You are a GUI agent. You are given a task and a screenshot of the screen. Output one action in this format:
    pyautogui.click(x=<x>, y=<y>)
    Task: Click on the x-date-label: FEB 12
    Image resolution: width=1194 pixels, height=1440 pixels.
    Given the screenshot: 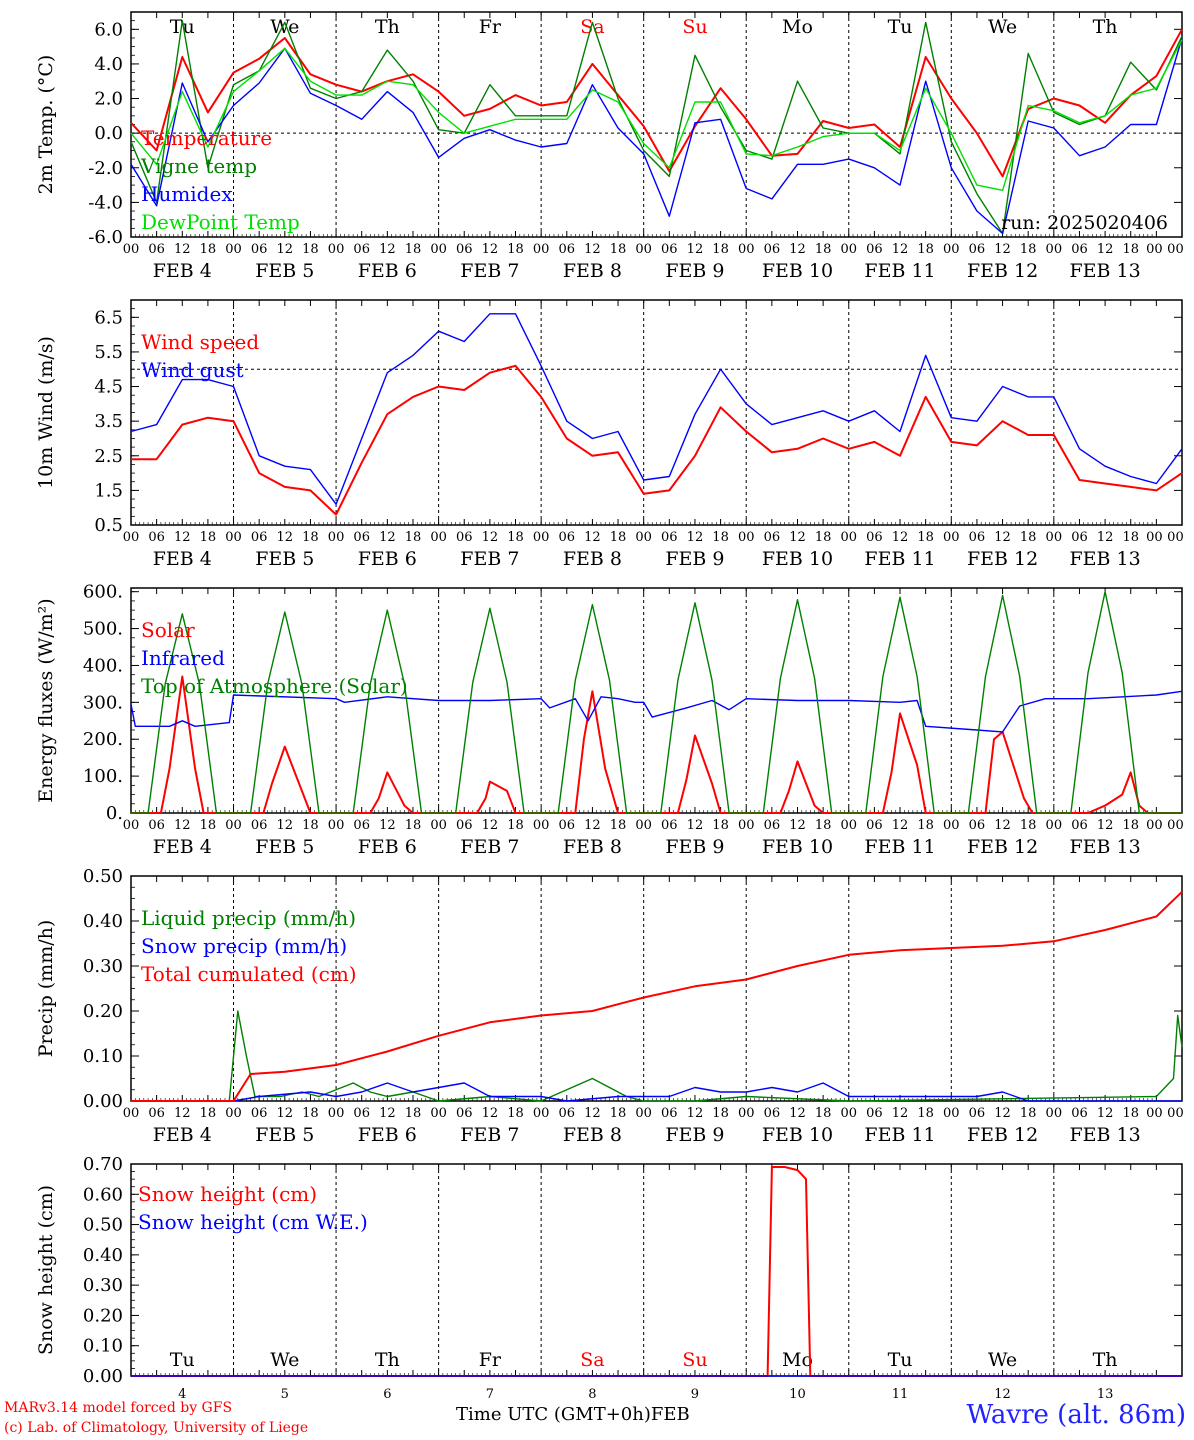 What is the action you would take?
    pyautogui.click(x=1002, y=559)
    